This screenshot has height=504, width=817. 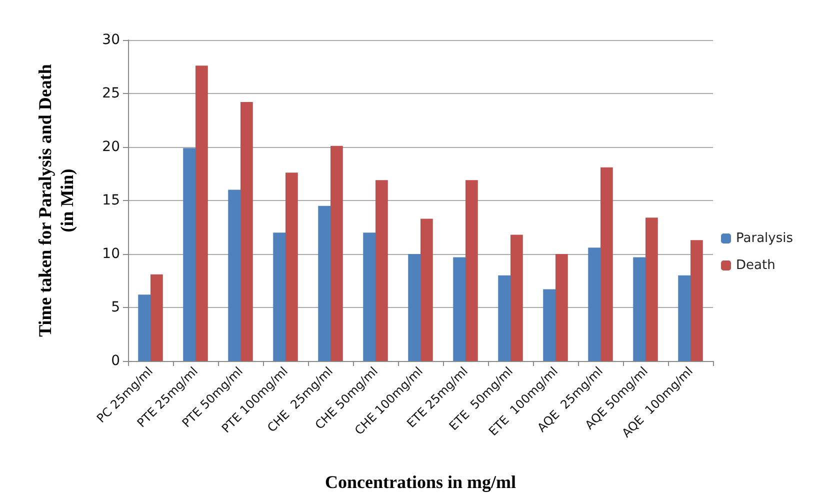 I want to click on y-axis-title: Time taken for Paralysis and Death (in Min), so click(x=56, y=200).